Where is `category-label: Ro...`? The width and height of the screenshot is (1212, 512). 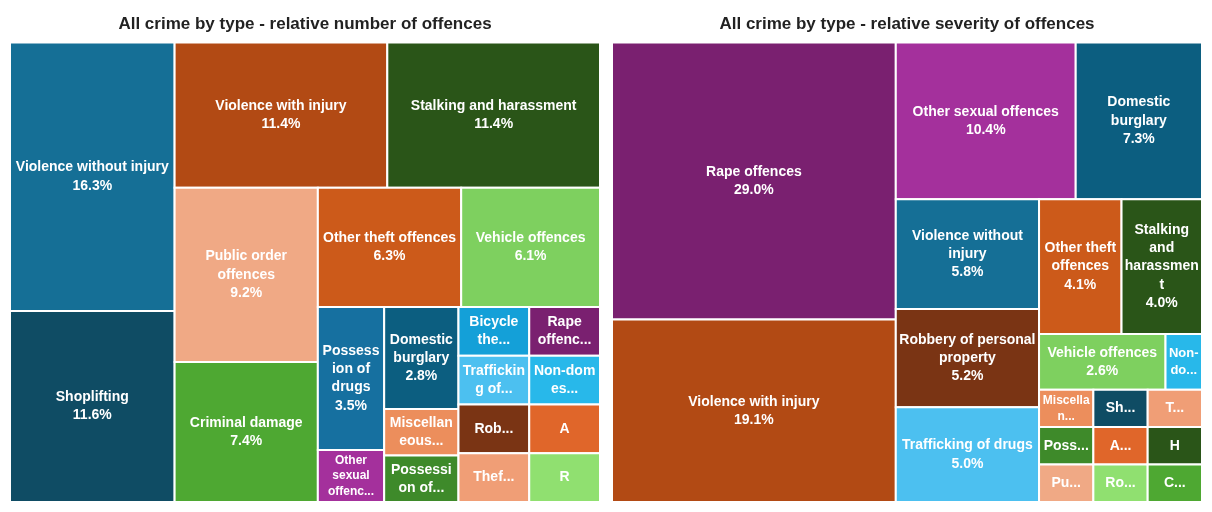 category-label: Ro... is located at coordinates (1120, 482).